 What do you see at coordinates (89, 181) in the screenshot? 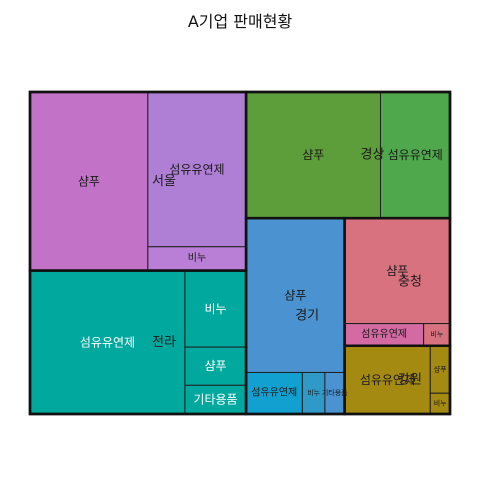
I see `treemap-cell-label-1-1: 샴푸` at bounding box center [89, 181].